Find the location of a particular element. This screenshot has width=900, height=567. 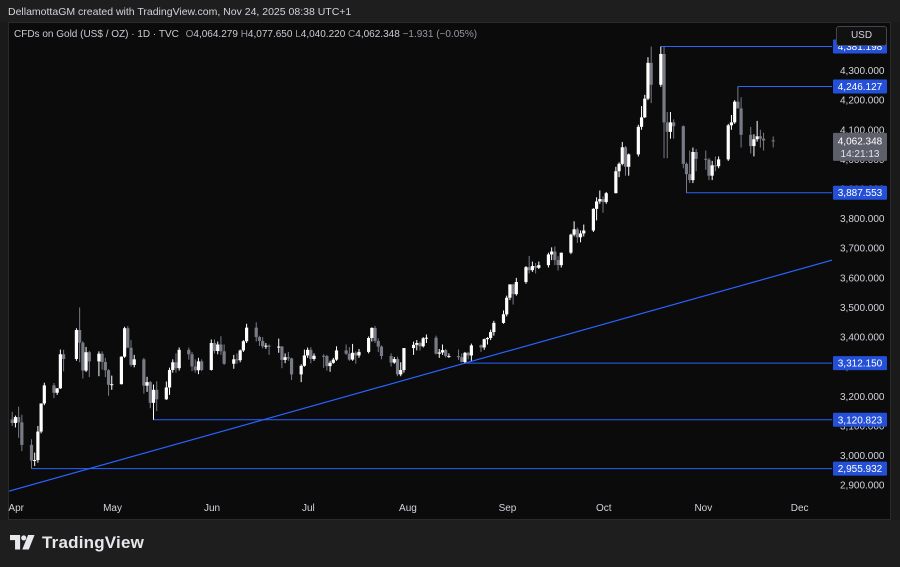

symbol-name: CFDs on Gold (US$ / OZ) · 1D · TVC is located at coordinates (96, 34).